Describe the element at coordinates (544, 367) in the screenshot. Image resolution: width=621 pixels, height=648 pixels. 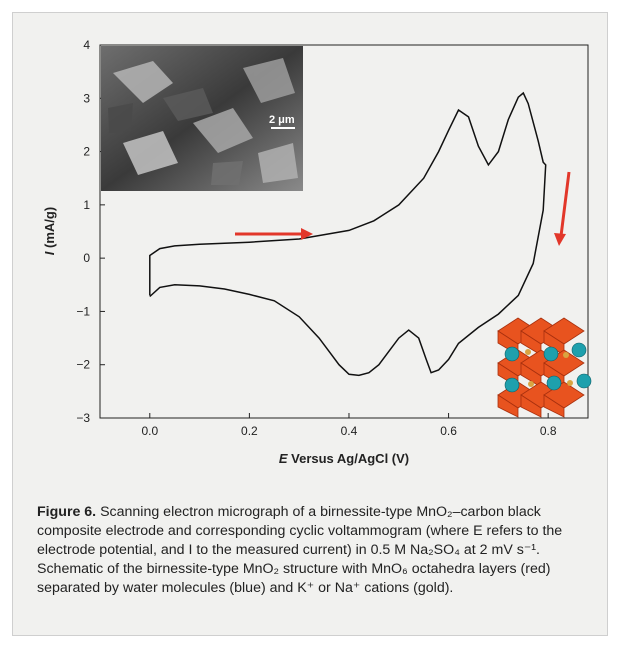
I see `birnessite-structure-schematic` at that location.